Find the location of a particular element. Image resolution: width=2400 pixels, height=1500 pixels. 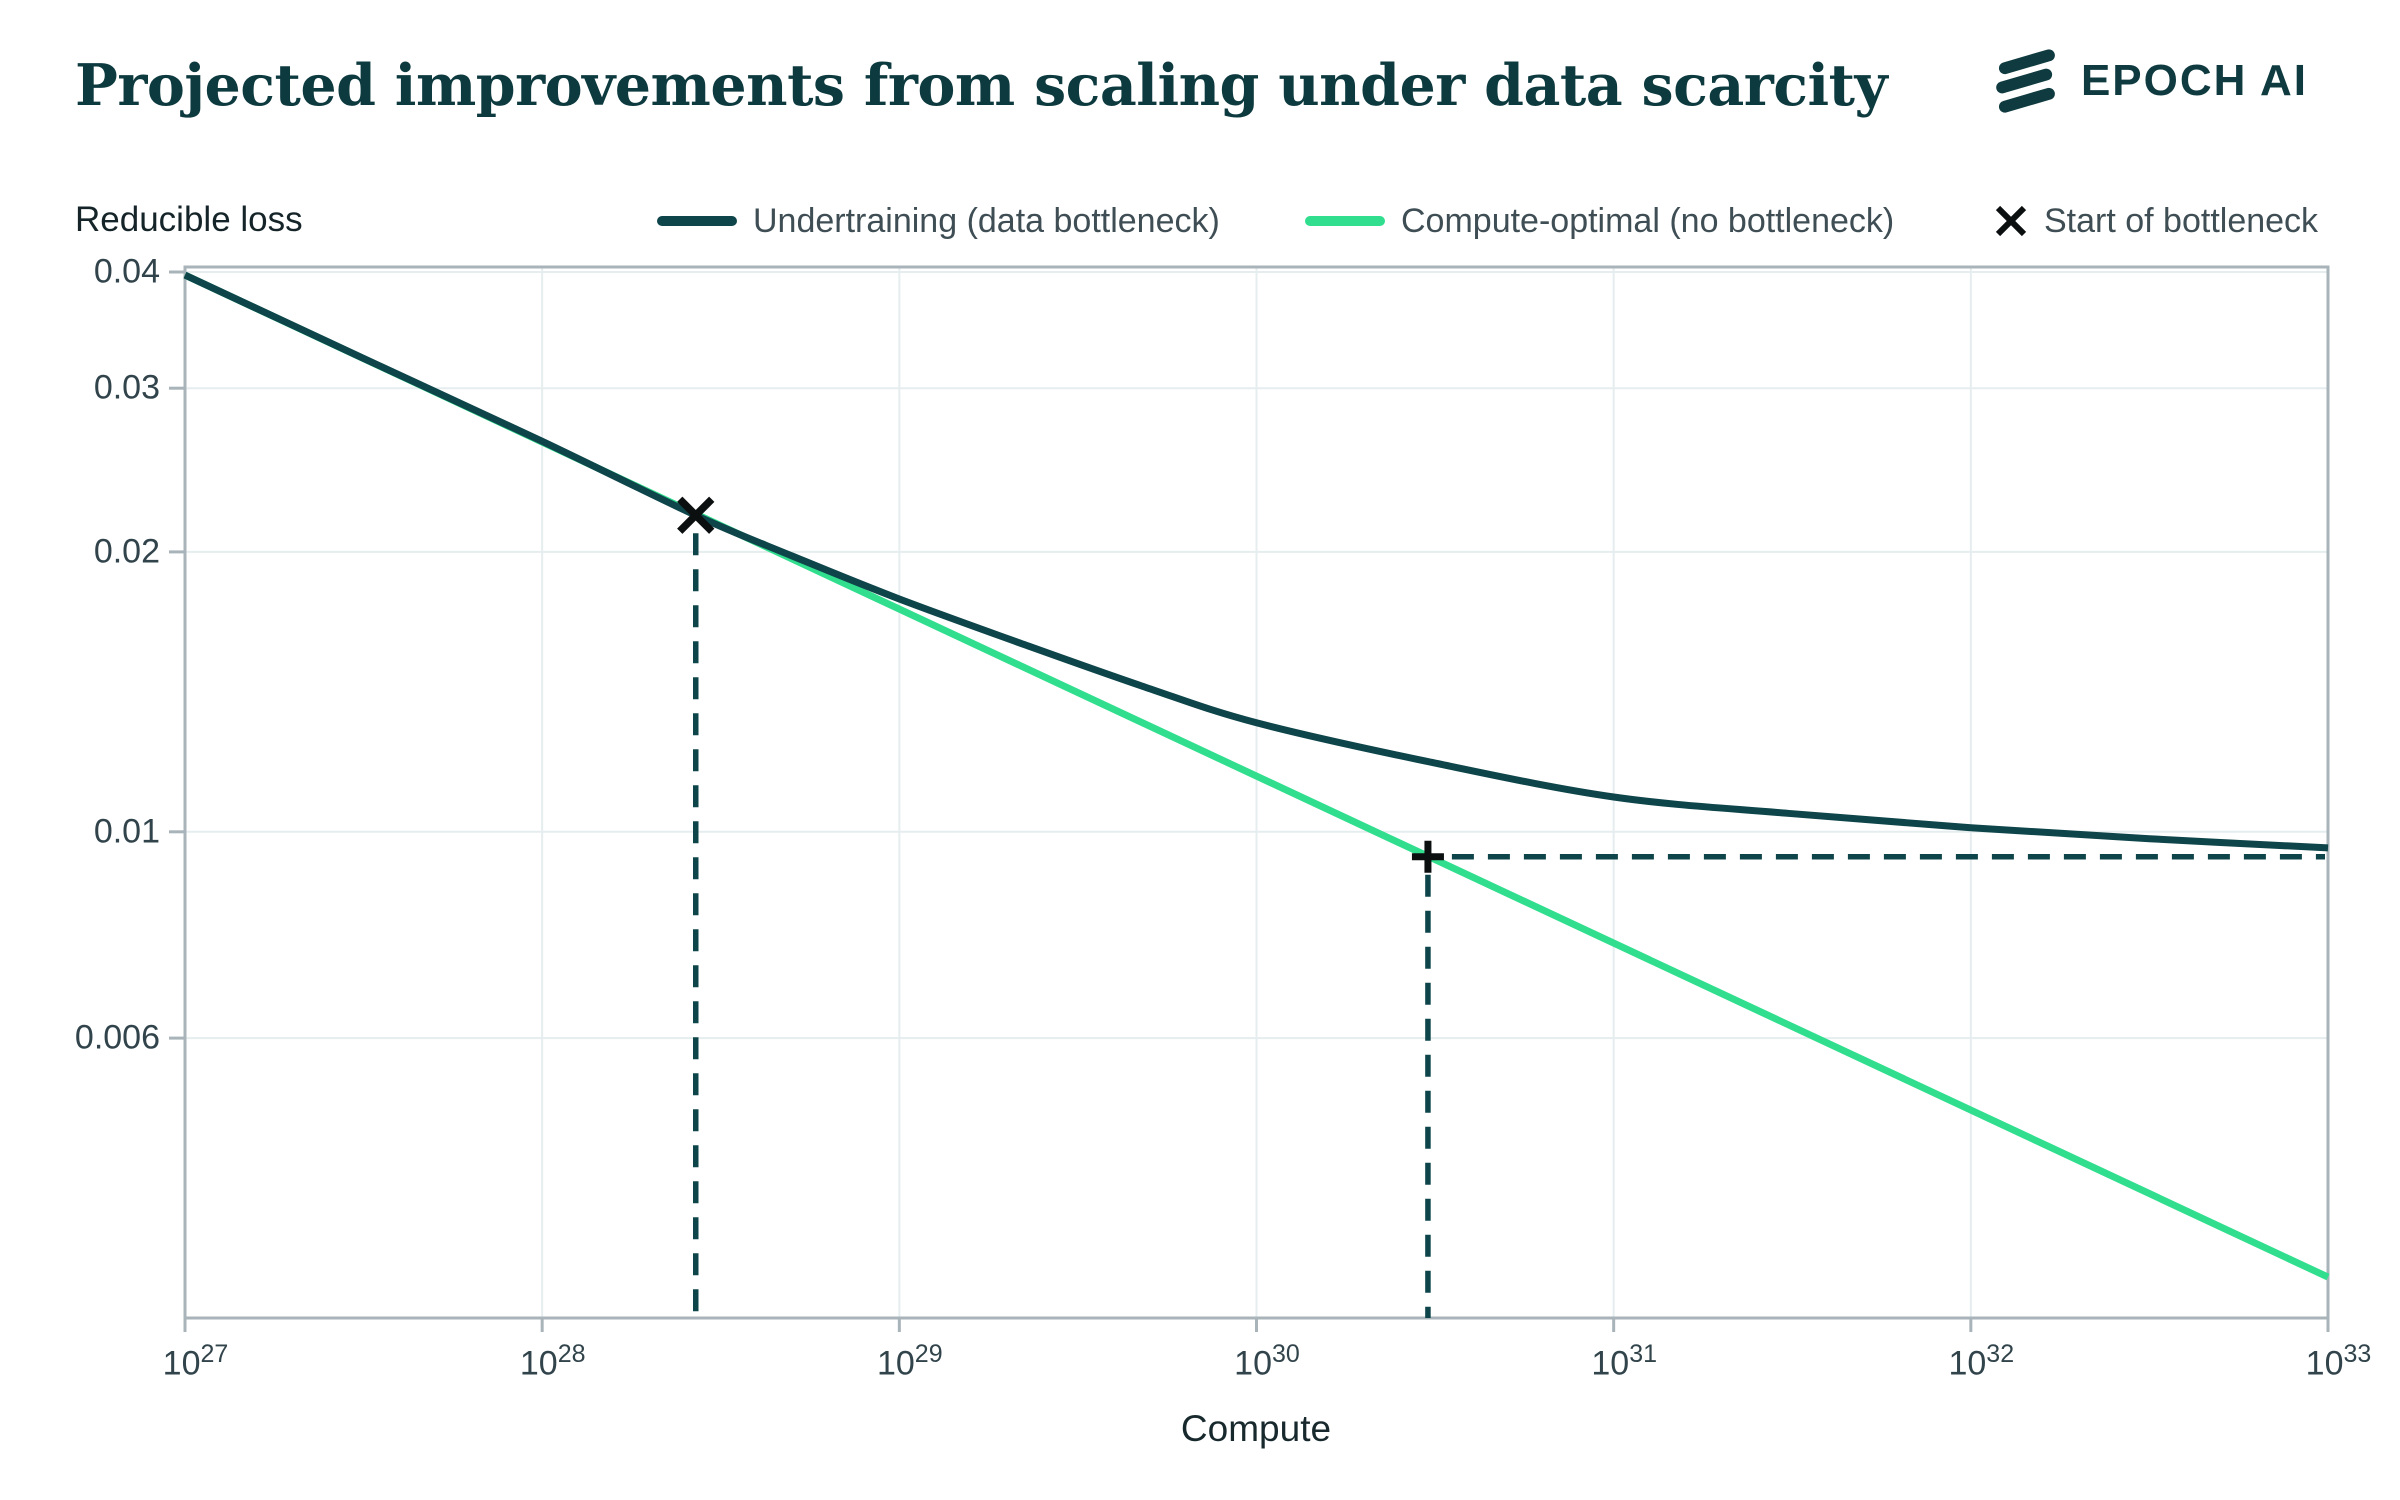

x-axis-title: Compute is located at coordinates (1256, 1428).